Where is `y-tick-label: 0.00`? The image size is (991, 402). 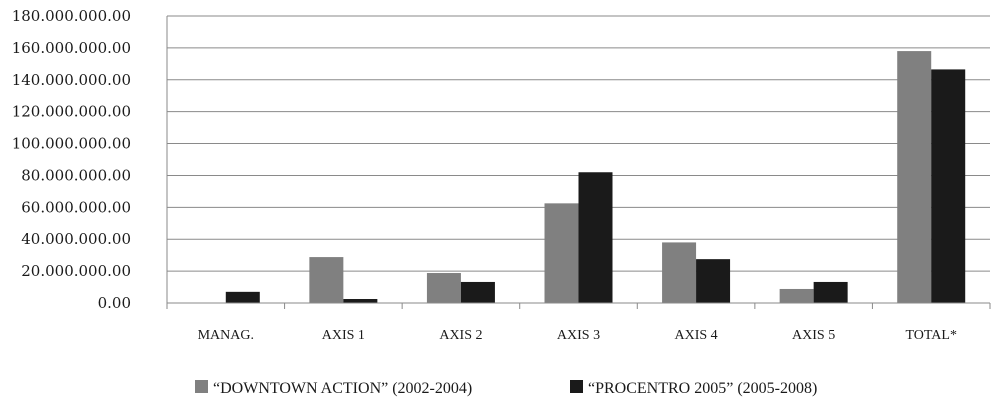
y-tick-label: 0.00 is located at coordinates (114, 303).